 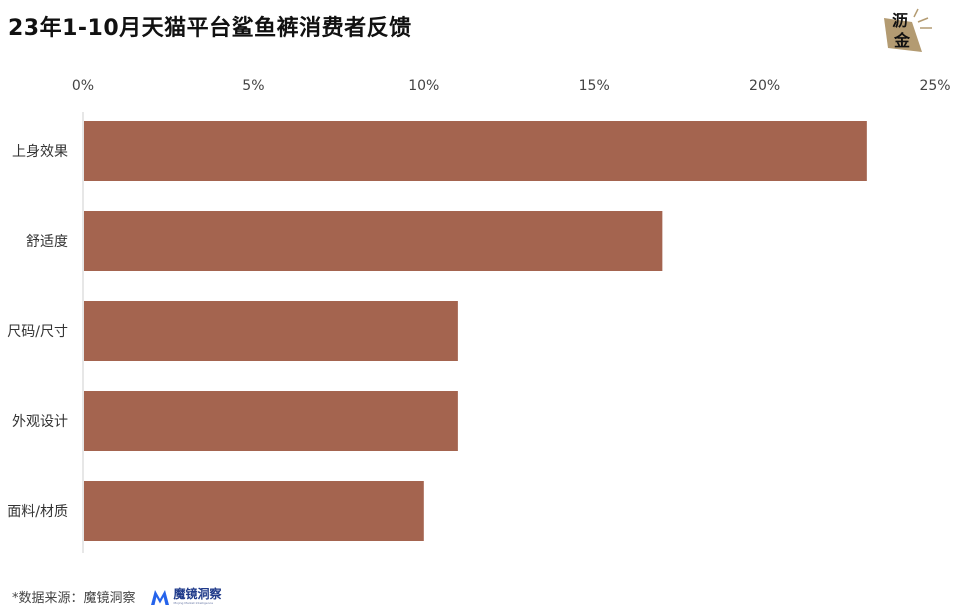 What do you see at coordinates (197, 594) in the screenshot?
I see `brand-name: 魔镜洞察` at bounding box center [197, 594].